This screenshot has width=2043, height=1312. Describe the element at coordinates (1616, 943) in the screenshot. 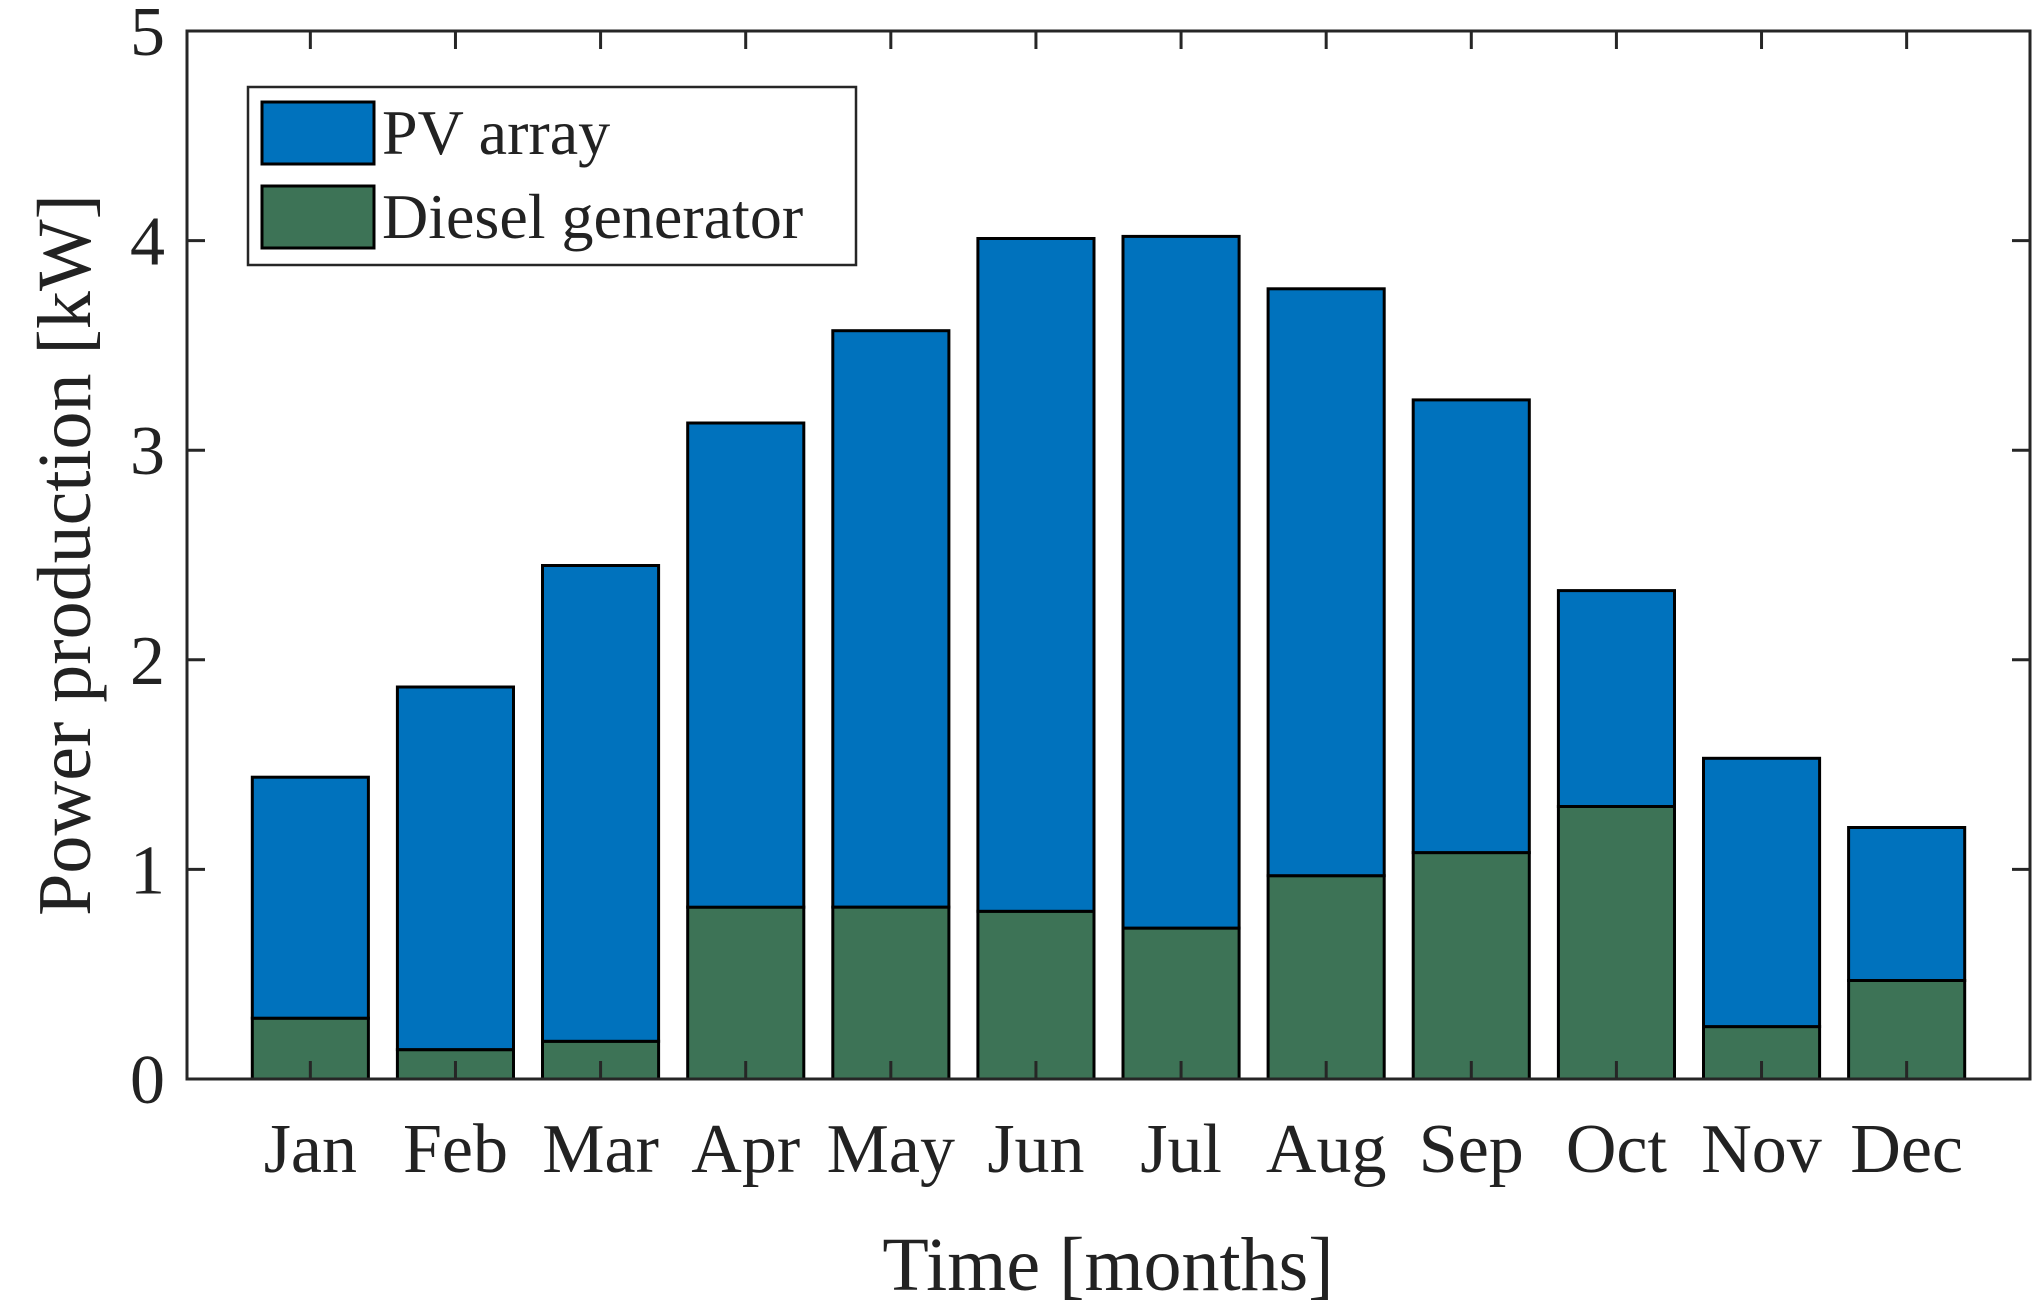

I see `bar-oct-diesel-generator` at that location.